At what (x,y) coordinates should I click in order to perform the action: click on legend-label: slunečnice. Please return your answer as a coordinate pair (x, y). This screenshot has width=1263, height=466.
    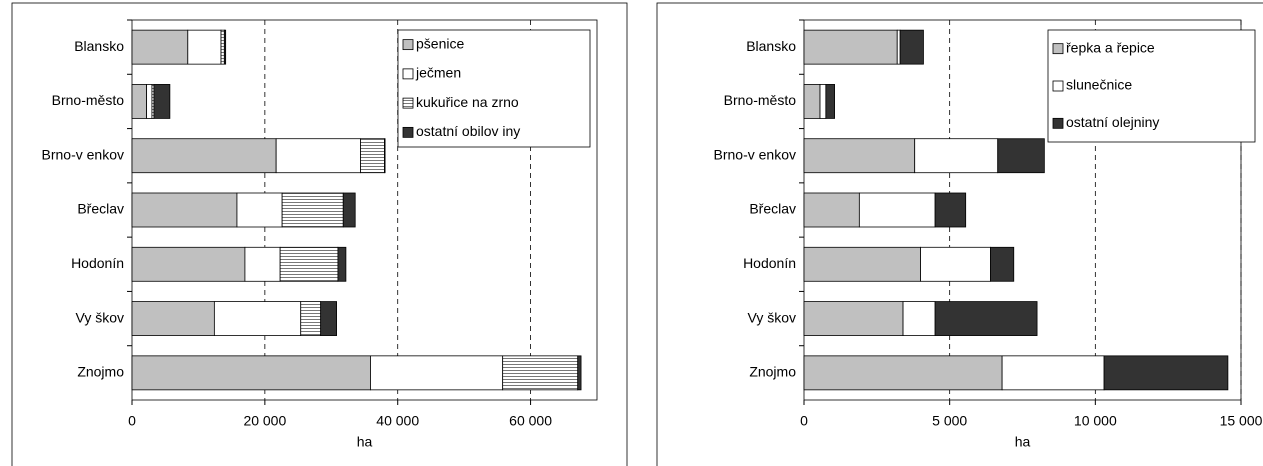
    Looking at the image, I should click on (1099, 85).